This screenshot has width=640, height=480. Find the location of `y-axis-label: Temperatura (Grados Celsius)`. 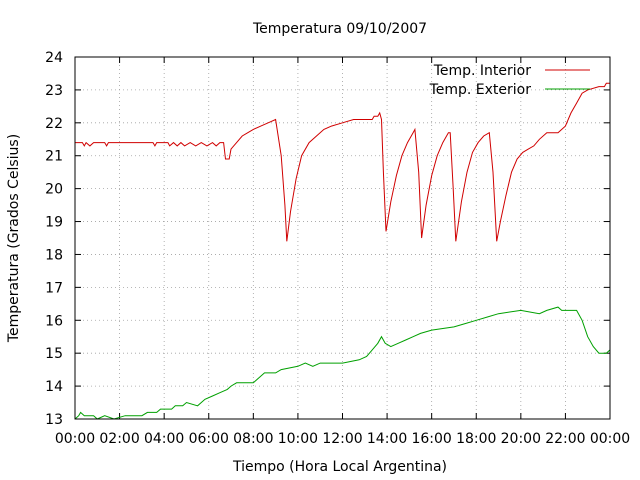

y-axis-label: Temperatura (Grados Celsius) is located at coordinates (14, 238).